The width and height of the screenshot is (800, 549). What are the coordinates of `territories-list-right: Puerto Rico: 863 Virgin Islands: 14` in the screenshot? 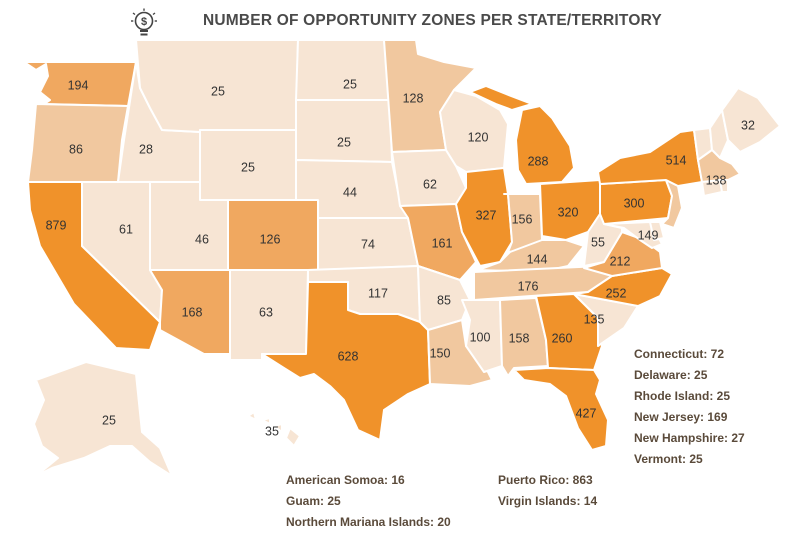 It's located at (547, 491).